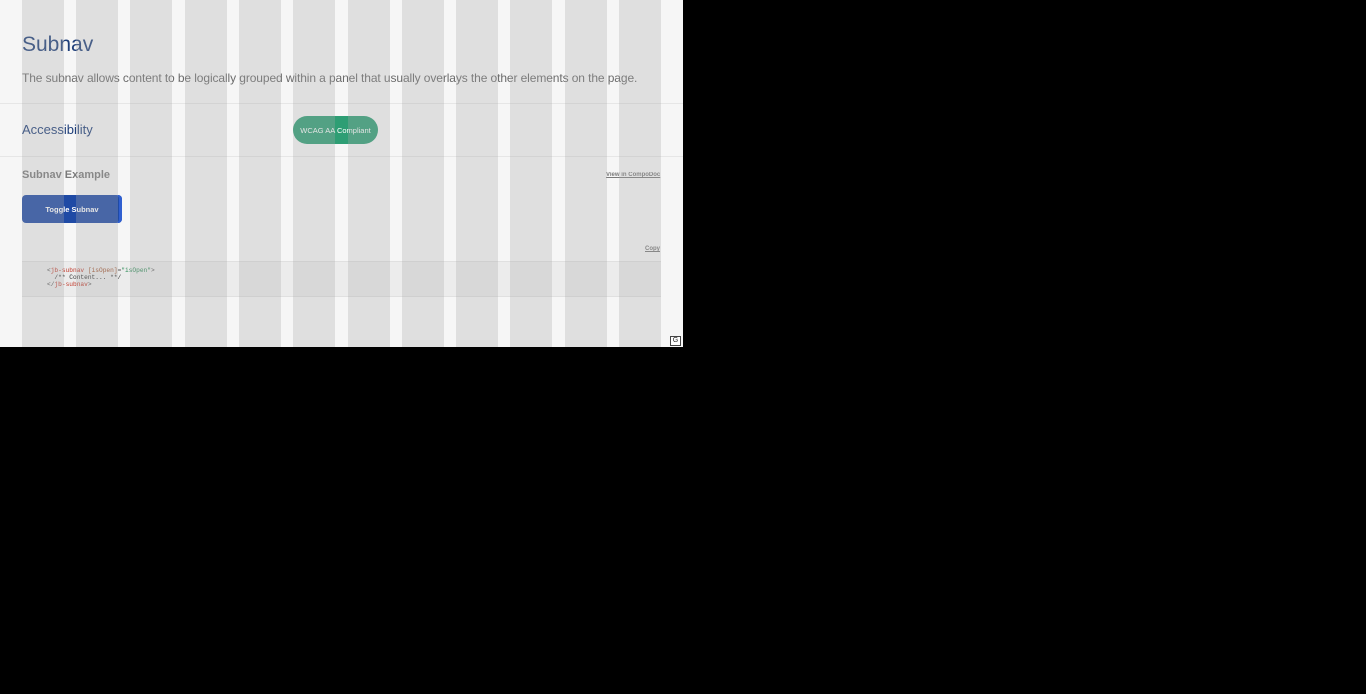 Image resolution: width=1366 pixels, height=694 pixels. What do you see at coordinates (119, 270) in the screenshot?
I see `code-token: =` at bounding box center [119, 270].